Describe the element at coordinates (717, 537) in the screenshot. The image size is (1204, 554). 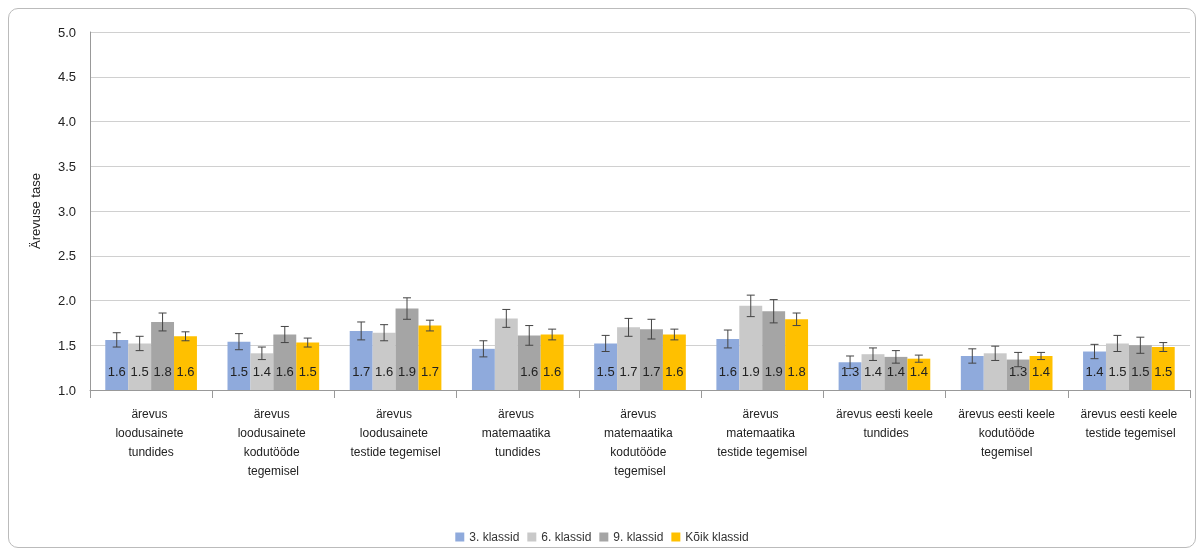
I see `legend-label: Kõik klassid` at that location.